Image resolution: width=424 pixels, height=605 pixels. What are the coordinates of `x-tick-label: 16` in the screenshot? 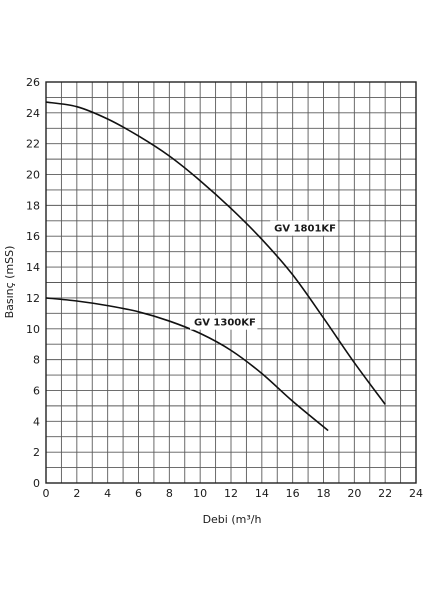 It's located at (293, 493).